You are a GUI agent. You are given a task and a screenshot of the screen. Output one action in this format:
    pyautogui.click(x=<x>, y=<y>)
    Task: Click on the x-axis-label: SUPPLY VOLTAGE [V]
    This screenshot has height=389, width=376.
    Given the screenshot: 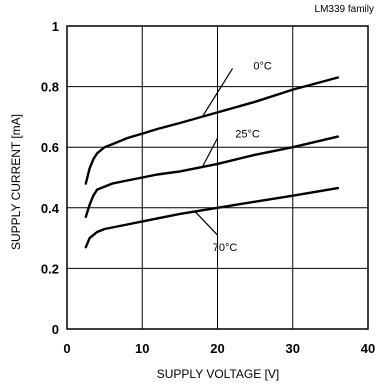 What is the action you would take?
    pyautogui.click(x=218, y=374)
    